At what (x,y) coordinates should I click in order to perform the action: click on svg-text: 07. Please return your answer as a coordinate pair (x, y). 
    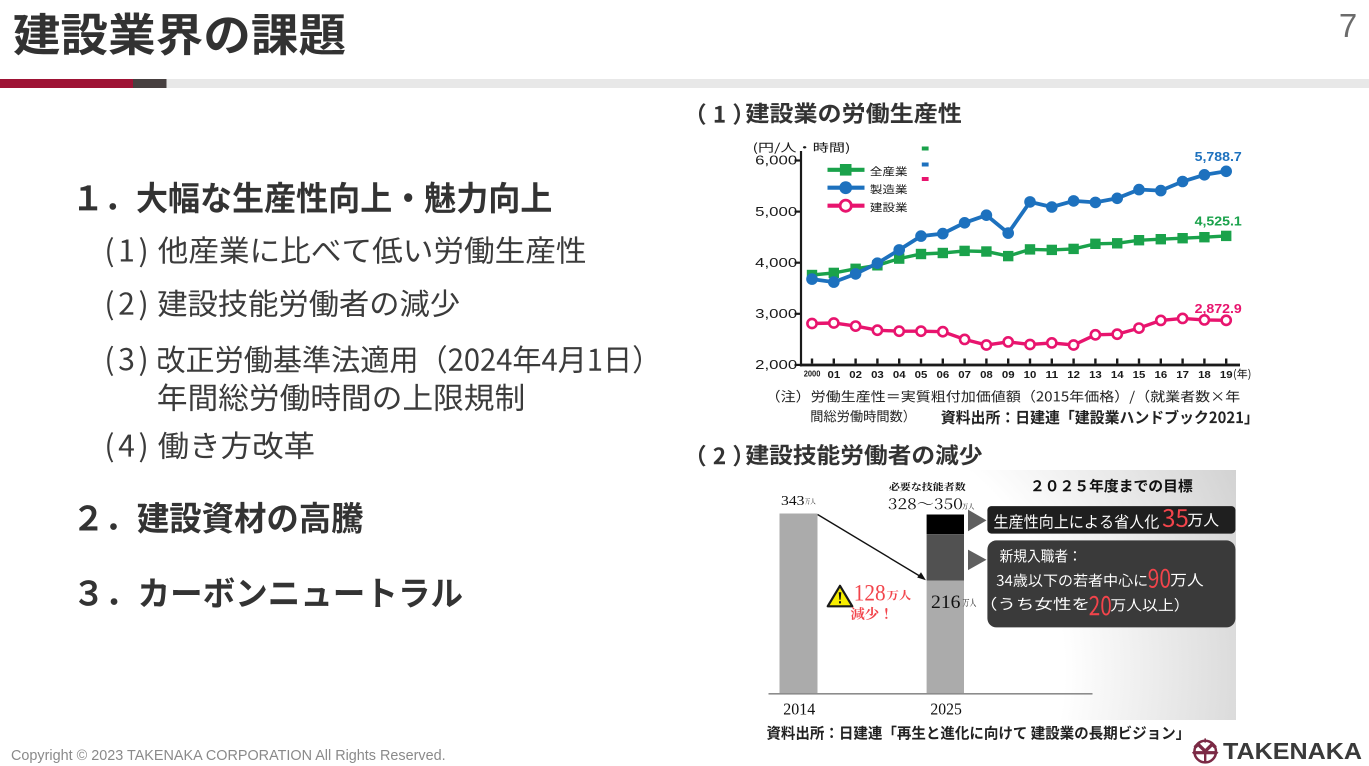
    Looking at the image, I should click on (964, 375).